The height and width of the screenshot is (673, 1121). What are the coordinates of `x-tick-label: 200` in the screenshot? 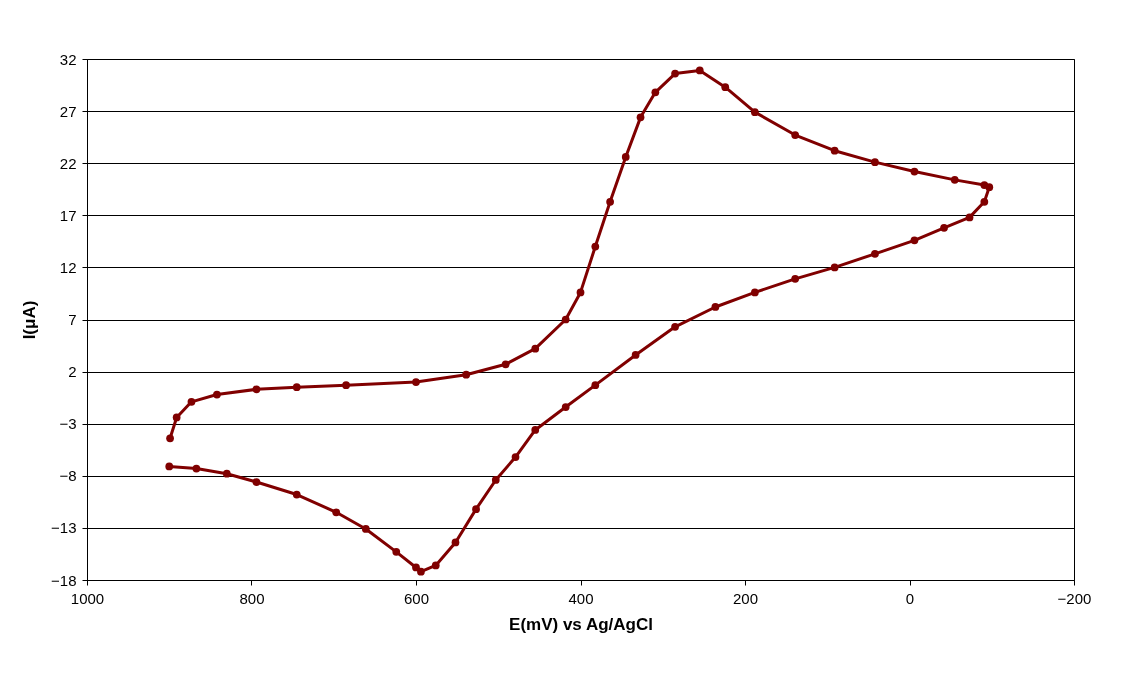 It's located at (745, 598).